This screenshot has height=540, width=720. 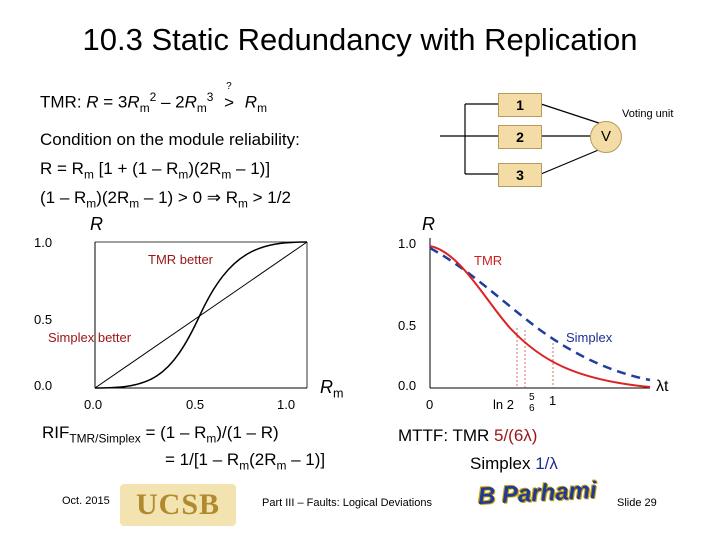 I want to click on slide-title: 10.3 Static Redundancy with Replication, so click(x=360, y=39).